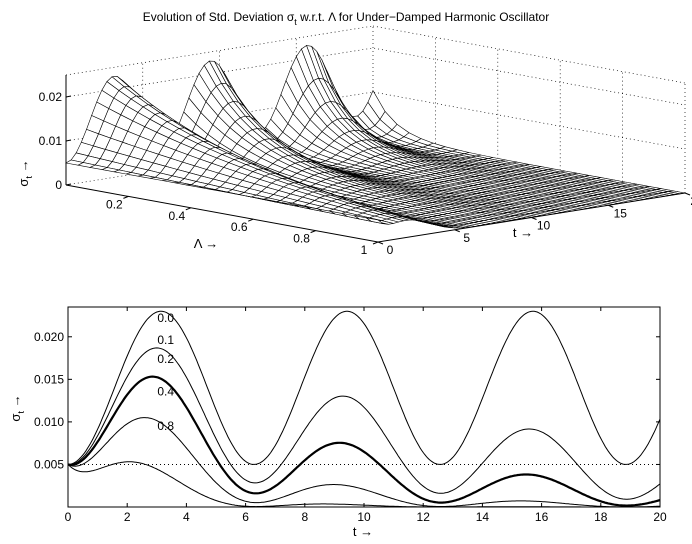 Image resolution: width=692 pixels, height=544 pixels. What do you see at coordinates (390, 250) in the screenshot?
I see `t-tick-label: 0` at bounding box center [390, 250].